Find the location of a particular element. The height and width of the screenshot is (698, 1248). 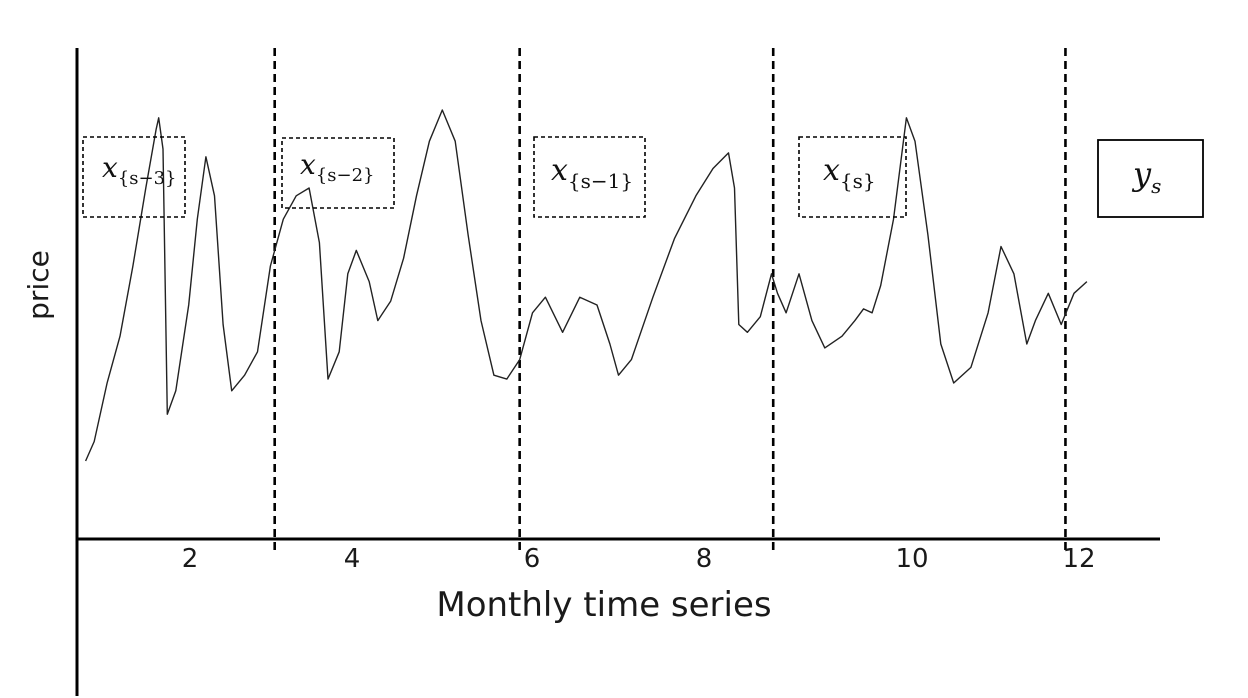

target-label-box: ys is located at coordinates (1150, 178).